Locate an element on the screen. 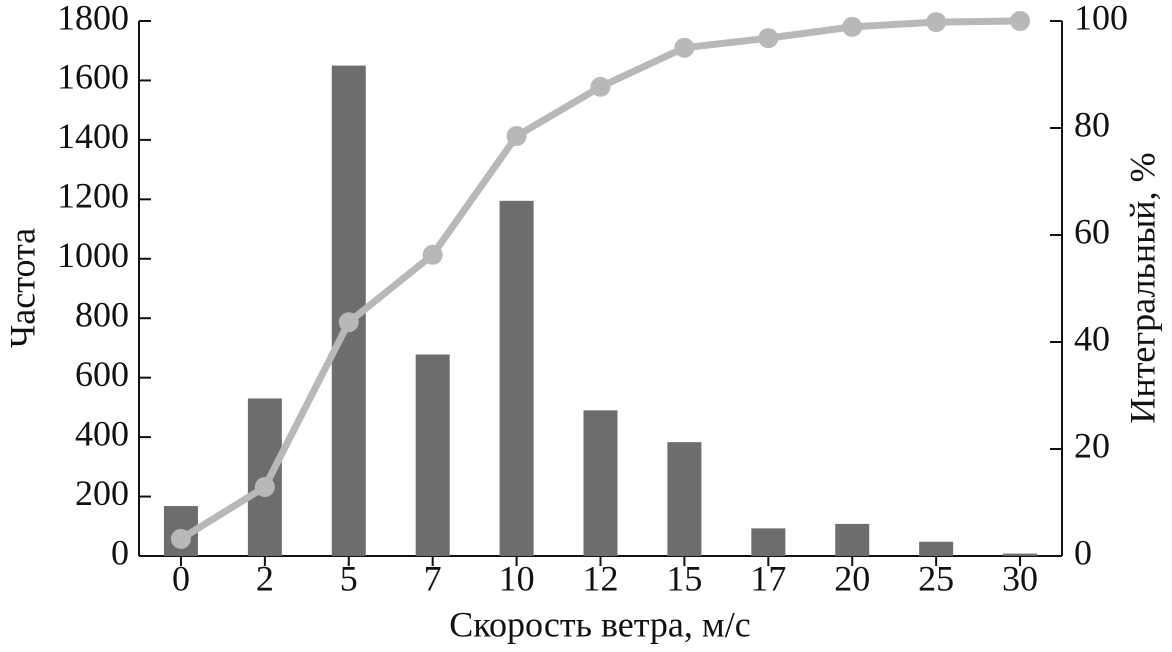  y-tick-label: 1000 is located at coordinates (93, 255).